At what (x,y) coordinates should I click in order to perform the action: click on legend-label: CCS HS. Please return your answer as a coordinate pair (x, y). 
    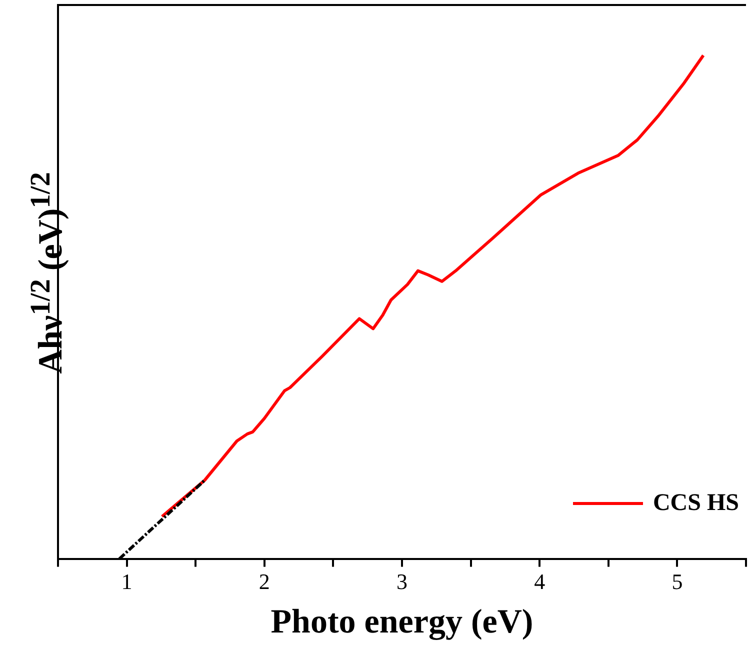
    Looking at the image, I should click on (695, 503).